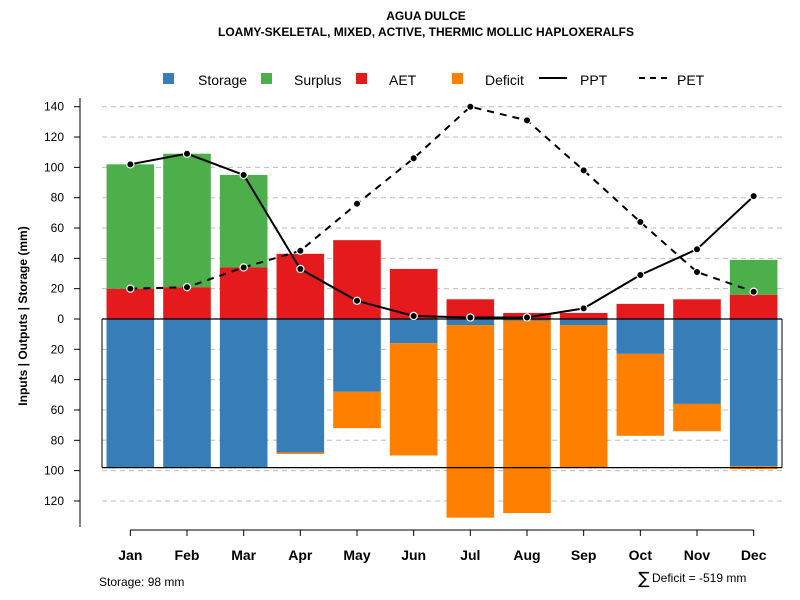  What do you see at coordinates (300, 555) in the screenshot?
I see `x-tick-label: Apr` at bounding box center [300, 555].